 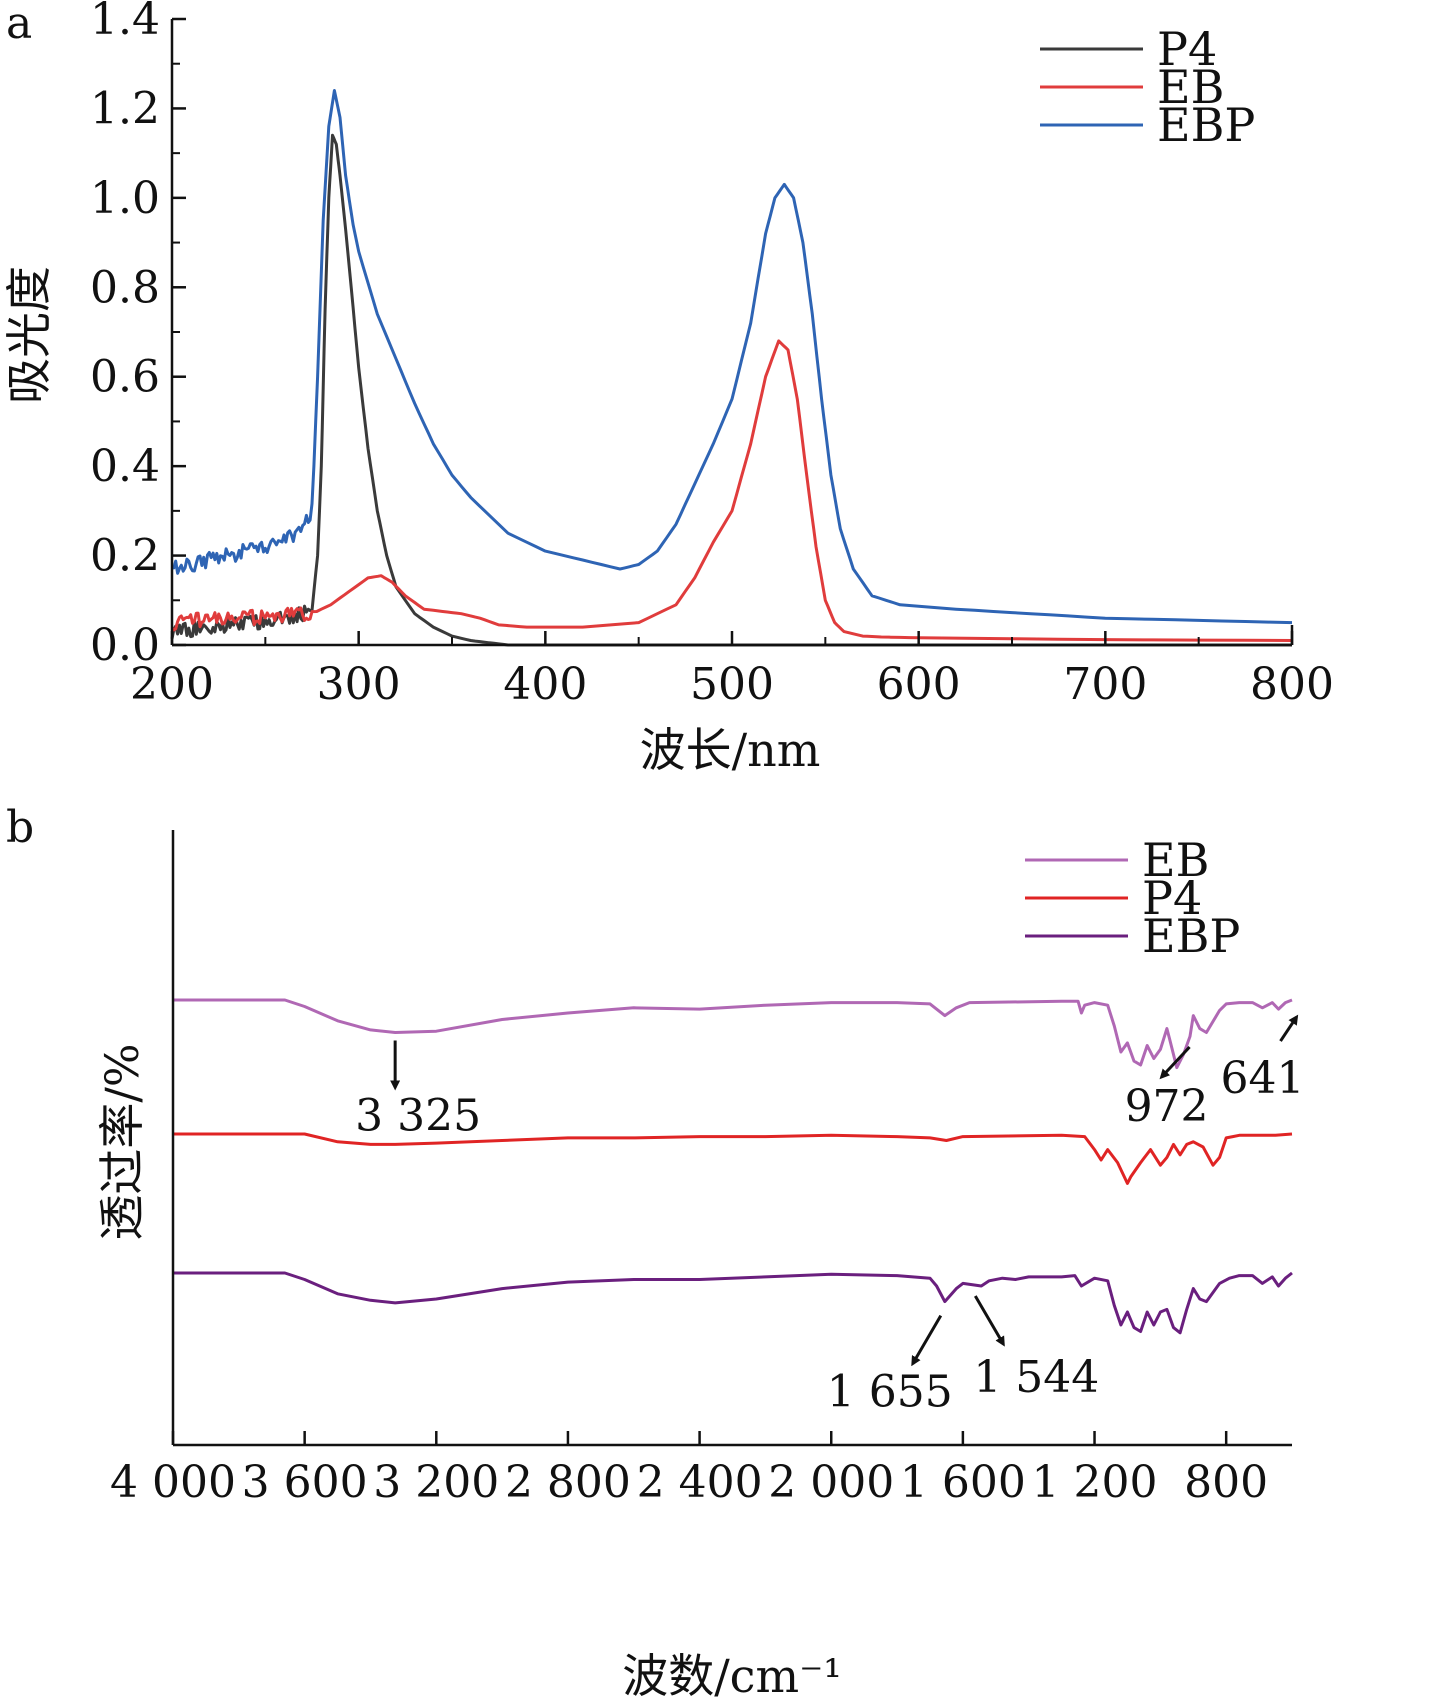 What do you see at coordinates (418, 1116) in the screenshot?
I see `annotation-label: 3 325` at bounding box center [418, 1116].